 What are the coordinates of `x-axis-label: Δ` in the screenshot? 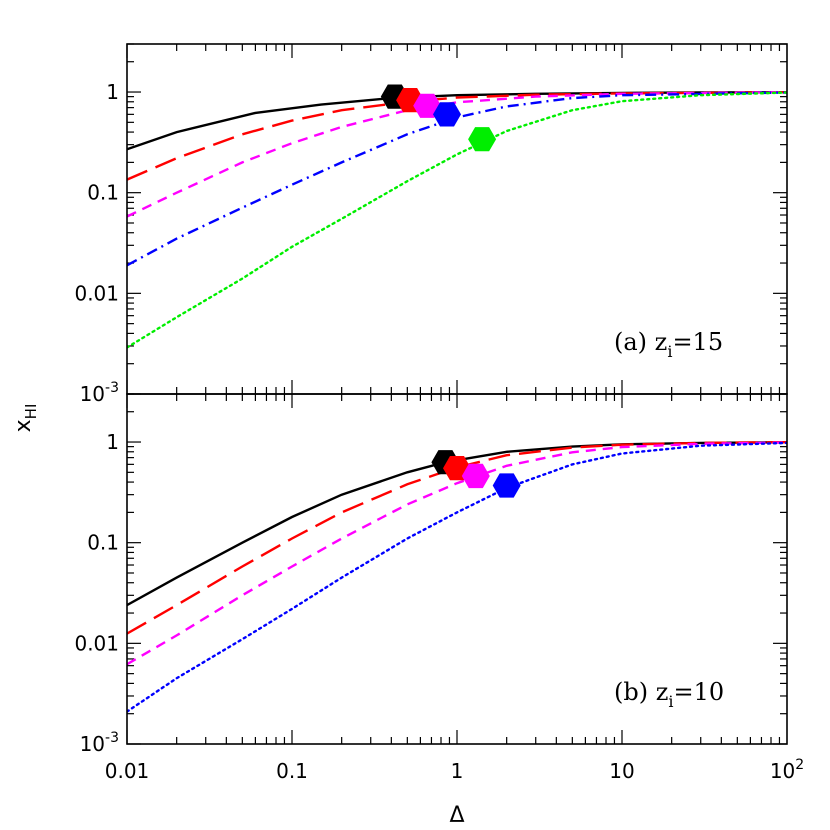 It's located at (456, 815).